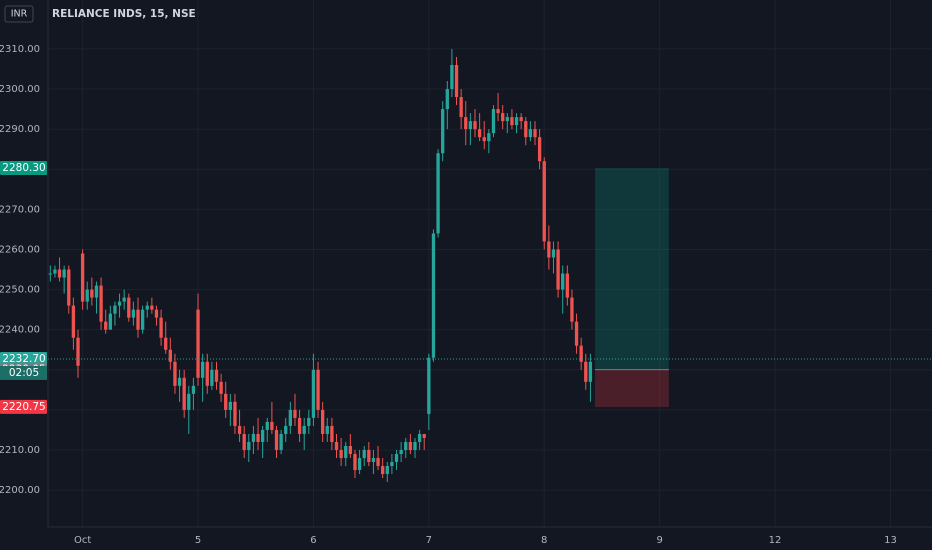  Describe the element at coordinates (632, 388) in the screenshot. I see `loss-zone` at that location.